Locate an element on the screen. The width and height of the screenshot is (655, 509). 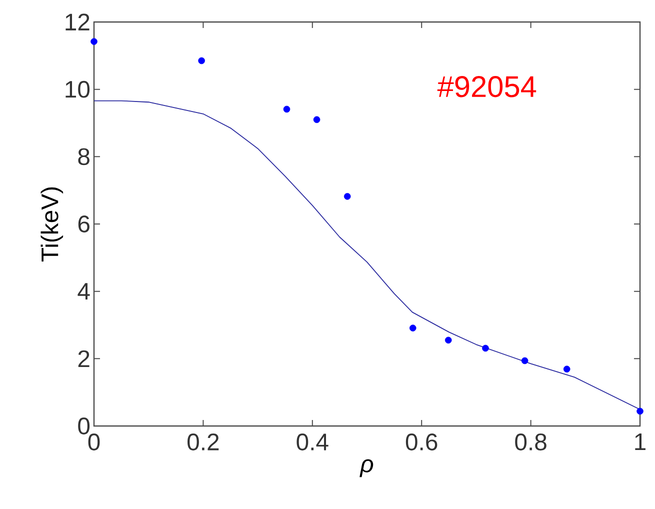
y-tick-label: 2 is located at coordinates (84, 359).